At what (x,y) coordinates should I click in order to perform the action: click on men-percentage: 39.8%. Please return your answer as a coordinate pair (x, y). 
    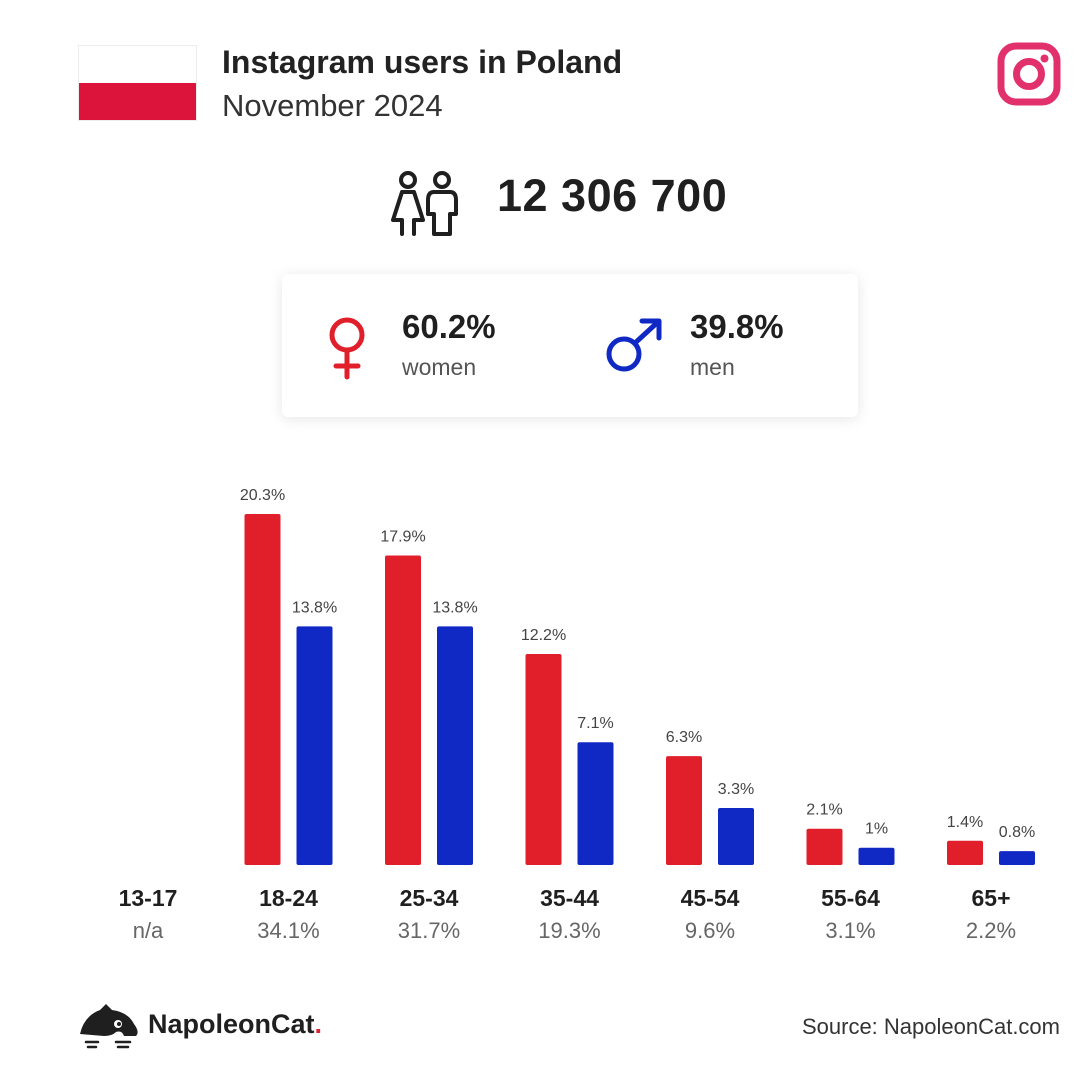
    Looking at the image, I should click on (737, 326).